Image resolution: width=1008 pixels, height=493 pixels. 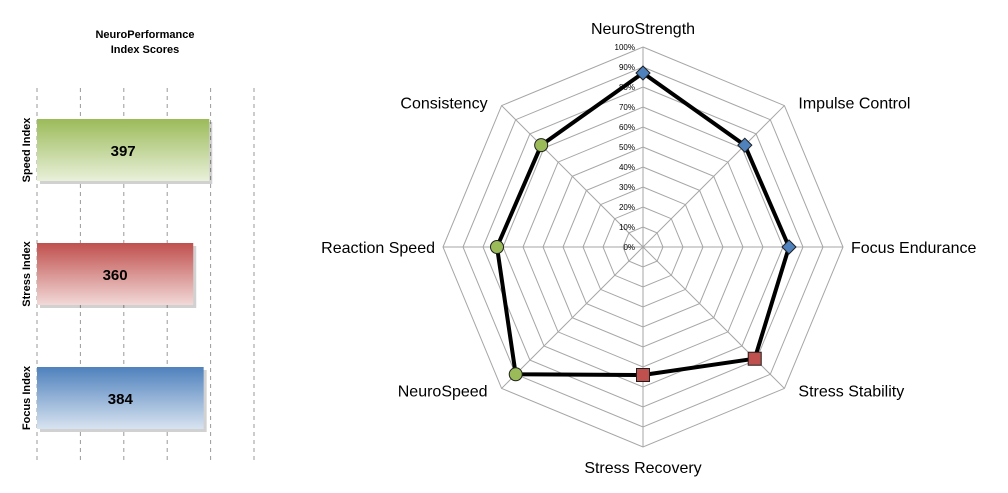 What do you see at coordinates (851, 391) in the screenshot?
I see `radar-axis-label-stress-stability: Stress Stability` at bounding box center [851, 391].